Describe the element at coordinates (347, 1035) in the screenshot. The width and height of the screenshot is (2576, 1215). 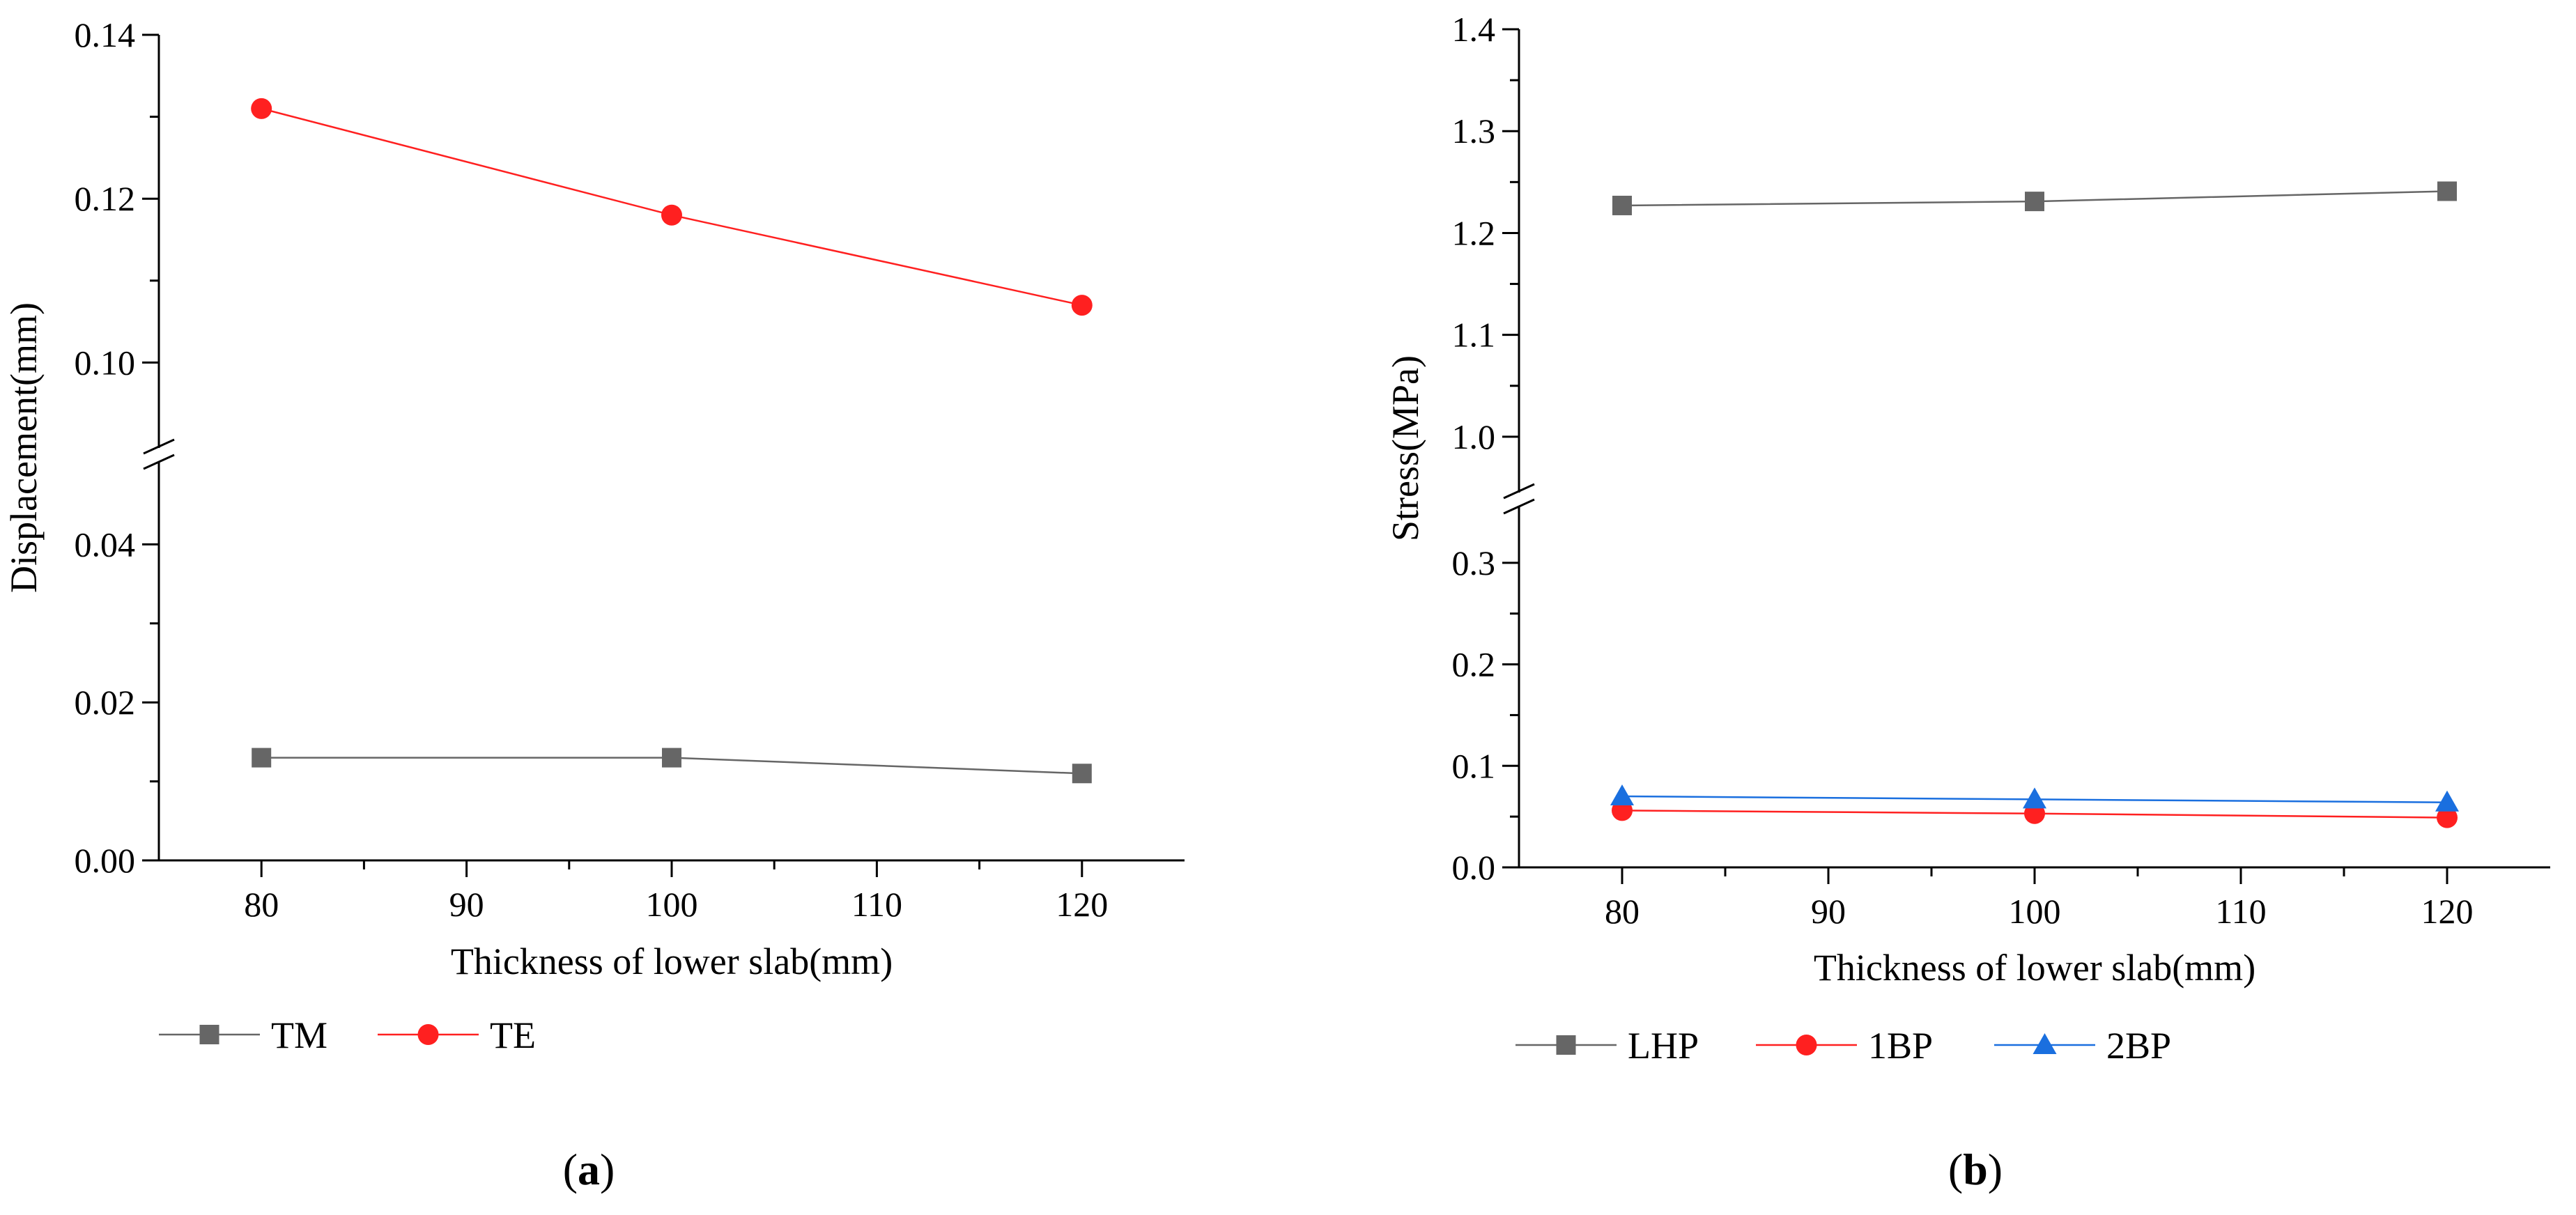
I see `legend: TM TE` at that location.